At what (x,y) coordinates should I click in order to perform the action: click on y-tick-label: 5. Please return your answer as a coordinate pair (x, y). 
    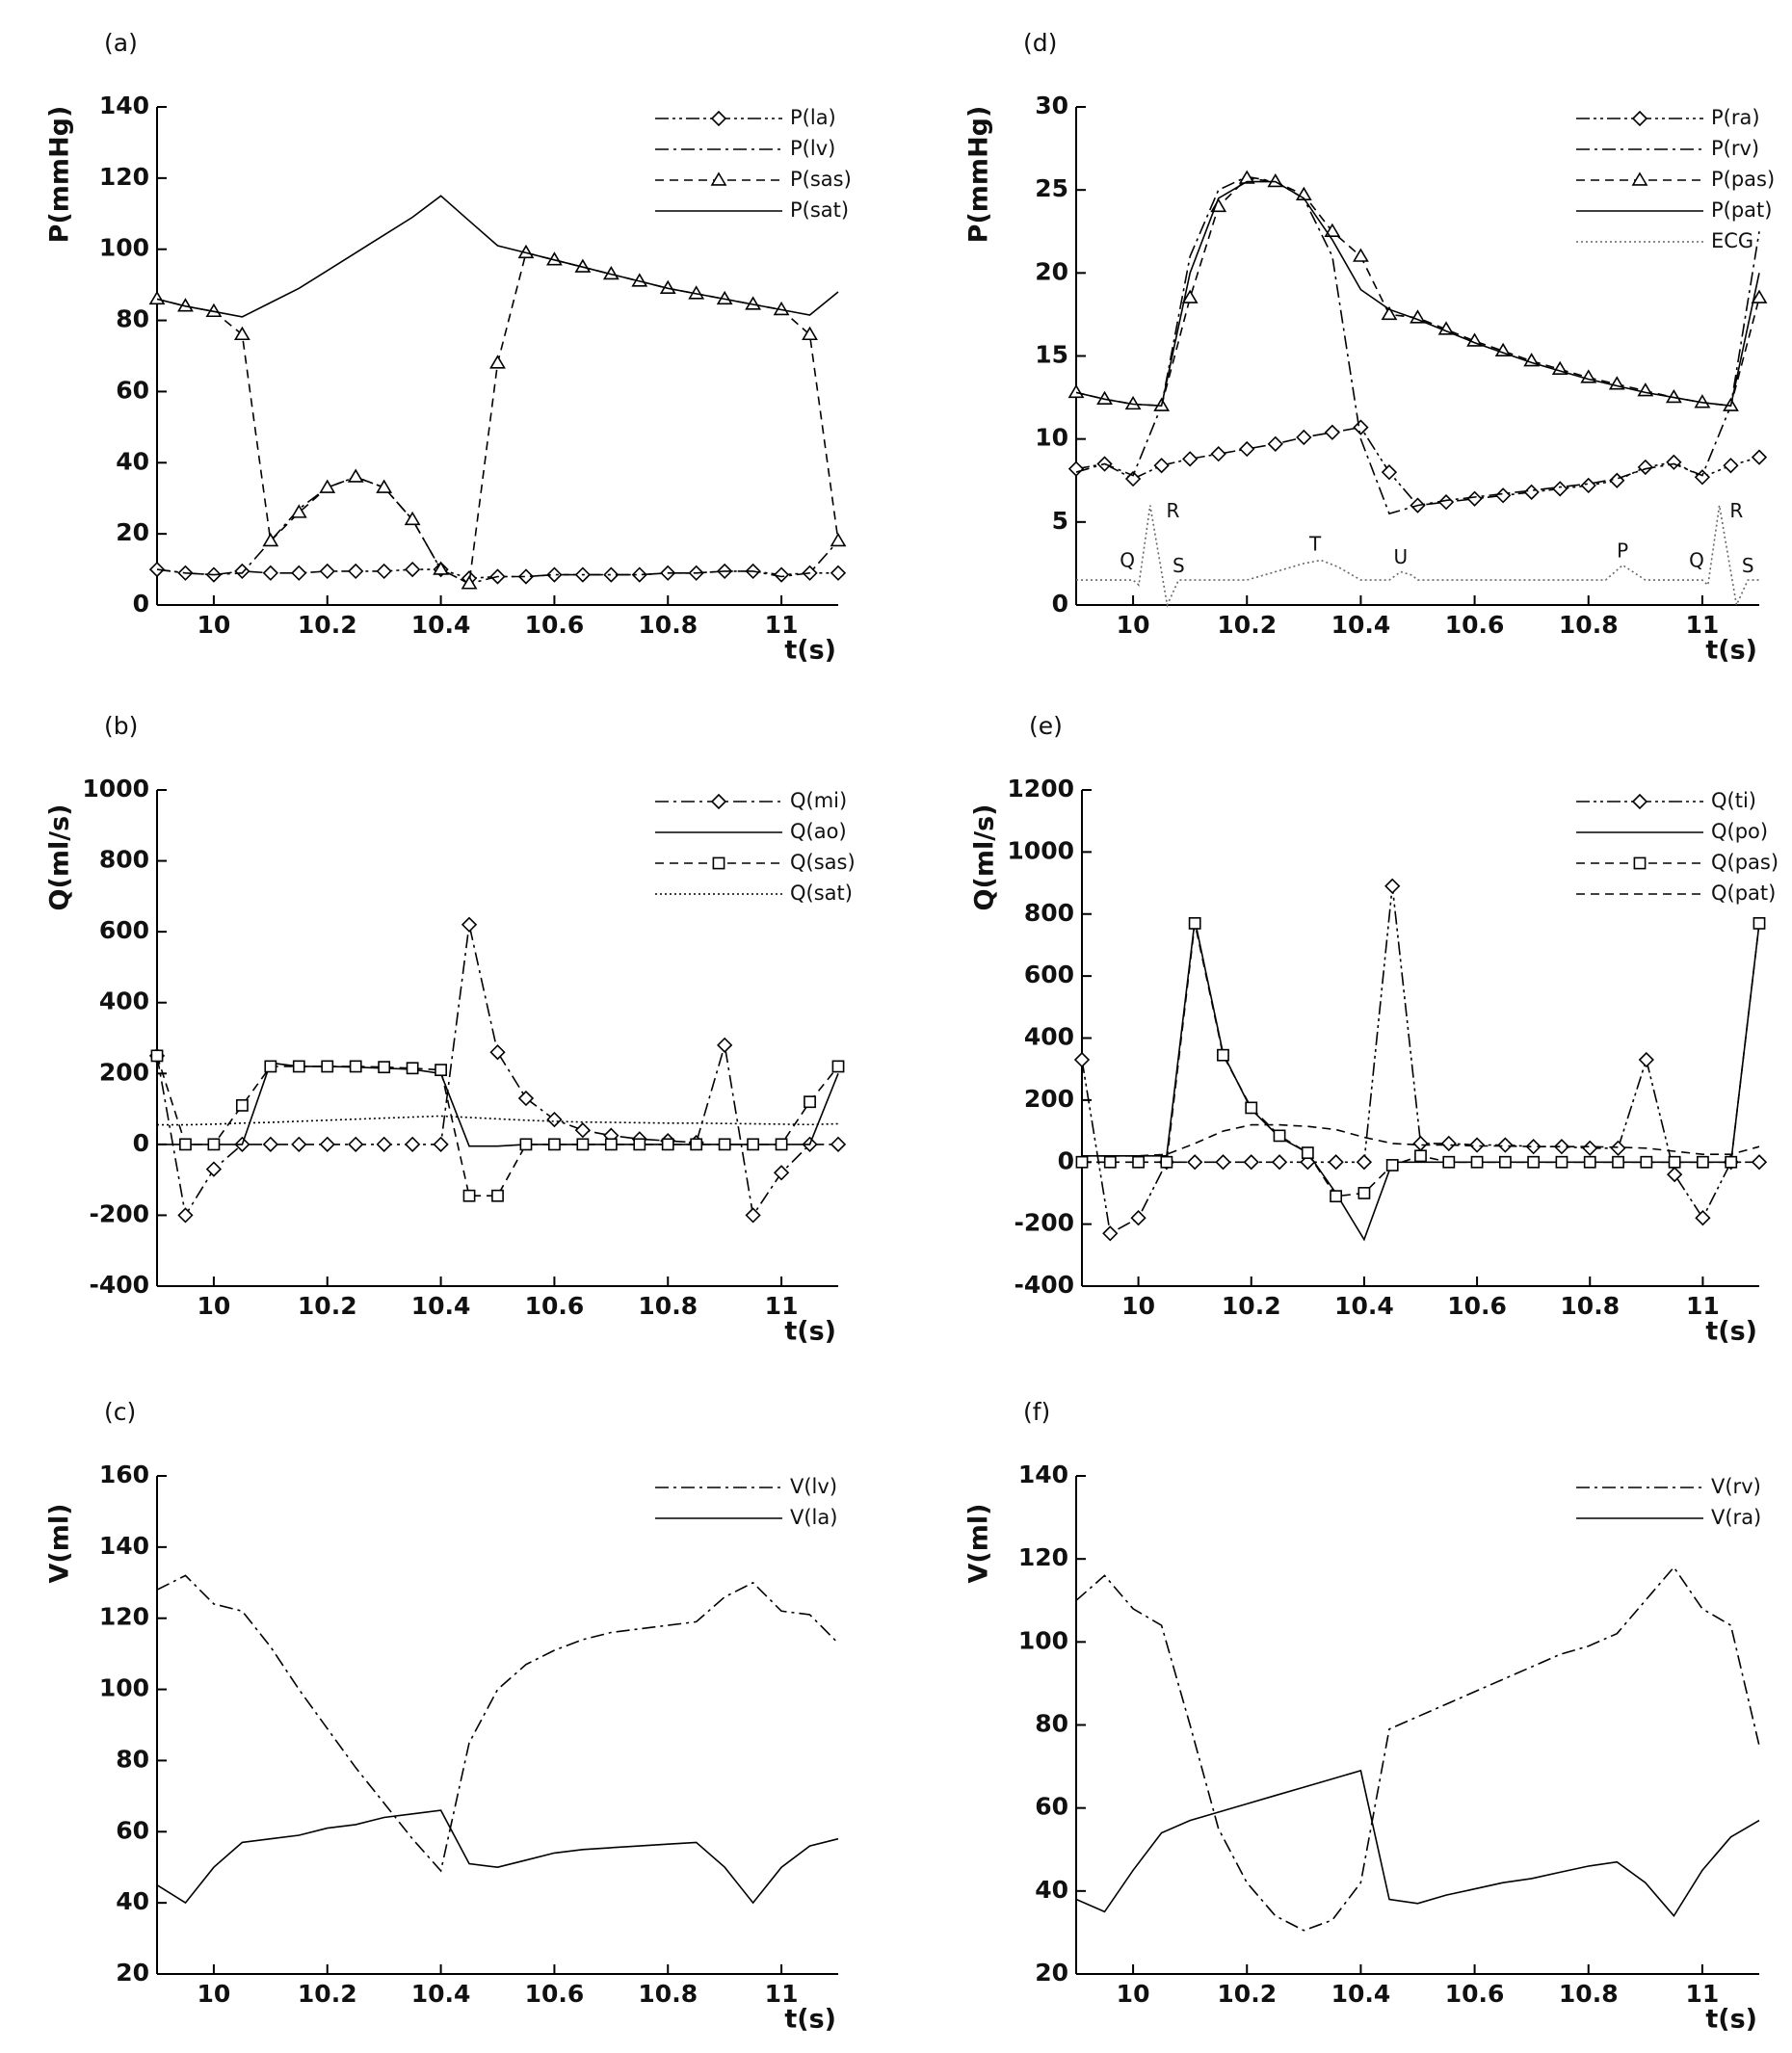
    Looking at the image, I should click on (1060, 521).